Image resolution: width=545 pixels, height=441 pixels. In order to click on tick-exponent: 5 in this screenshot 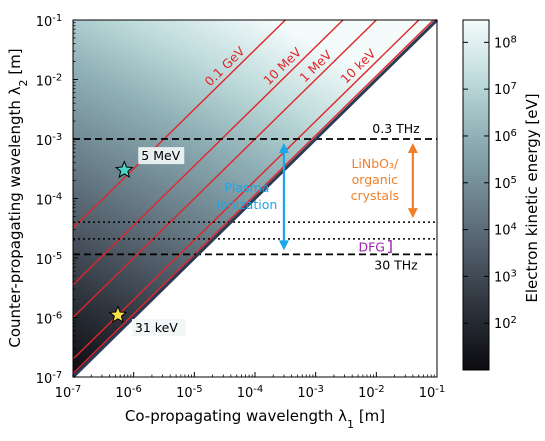, I will do `click(514, 179)`.